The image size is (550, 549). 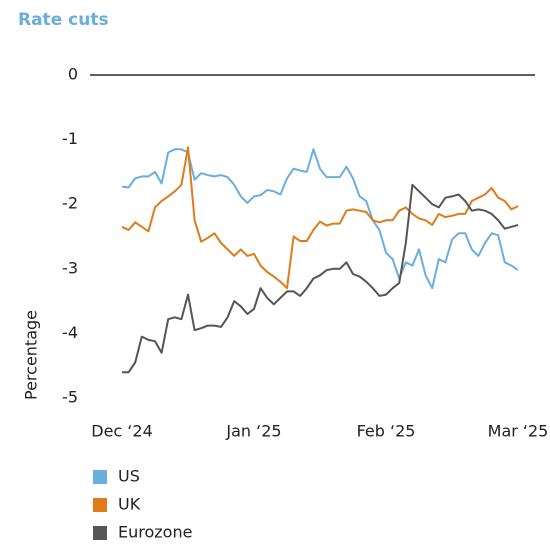 I want to click on y-tick-label: -2, so click(x=70, y=203).